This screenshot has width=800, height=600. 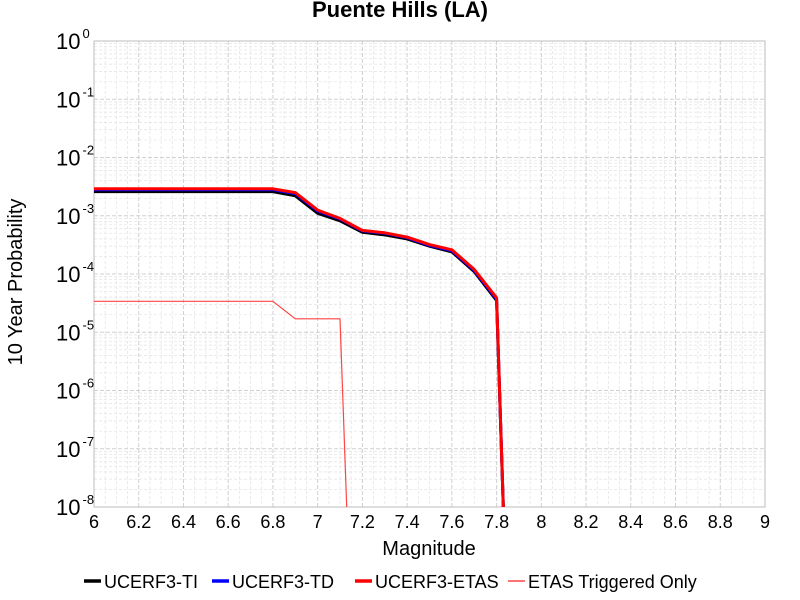 What do you see at coordinates (362, 522) in the screenshot?
I see `x-tick-label: 7.2` at bounding box center [362, 522].